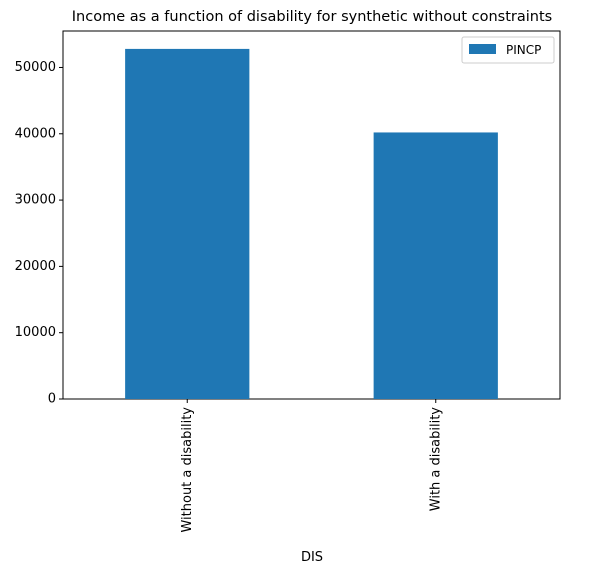 This screenshot has width=598, height=573. Describe the element at coordinates (523, 50) in the screenshot. I see `legend-label: PINCP` at that location.